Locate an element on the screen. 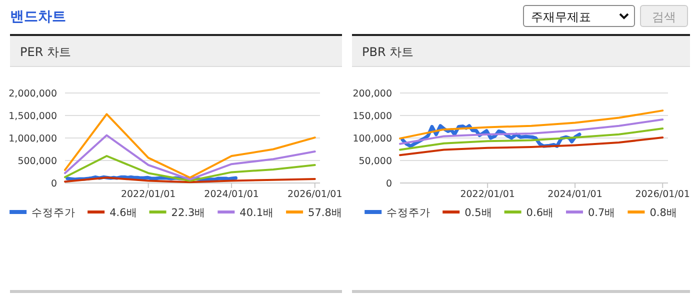 This screenshot has width=693, height=299. chart-title: PER 차트 is located at coordinates (45, 52).